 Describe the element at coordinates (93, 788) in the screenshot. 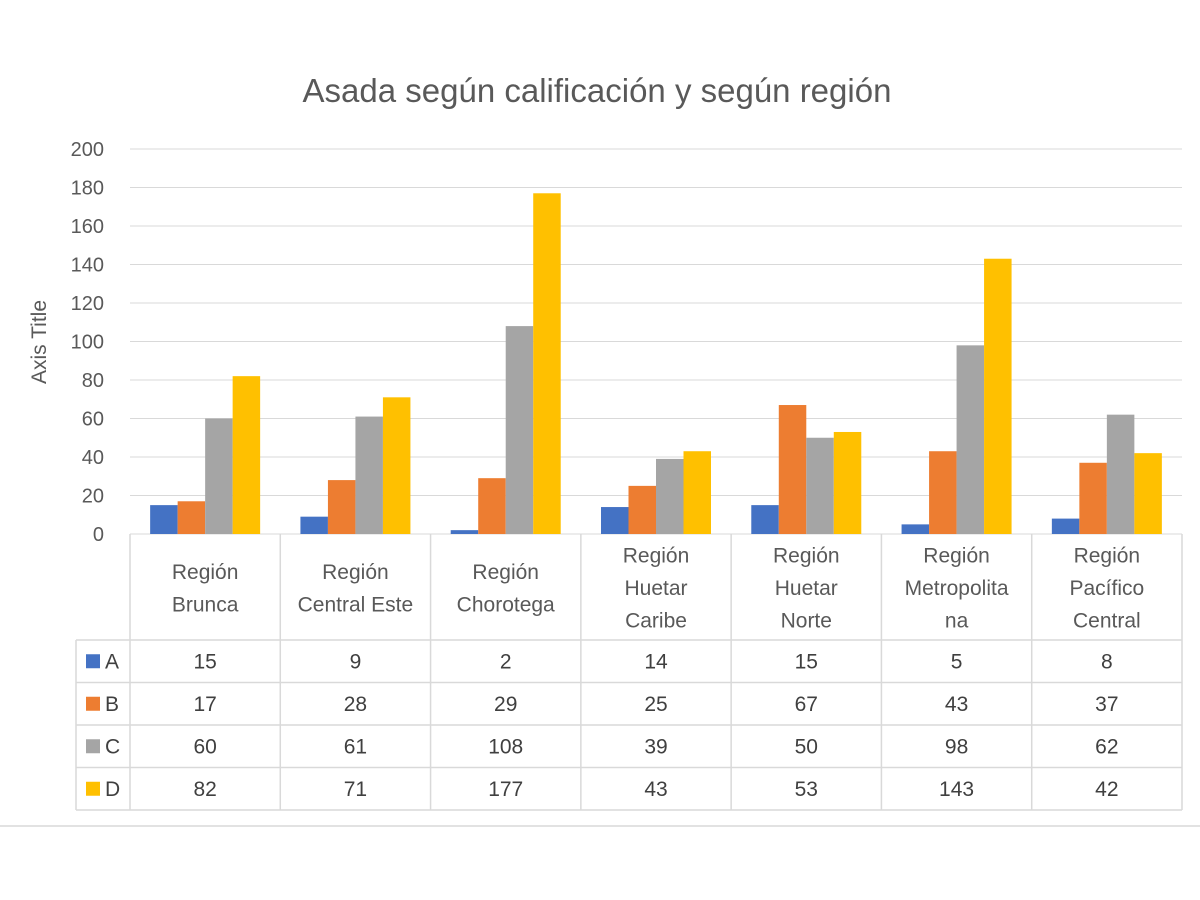

I see `legend-key-d` at that location.